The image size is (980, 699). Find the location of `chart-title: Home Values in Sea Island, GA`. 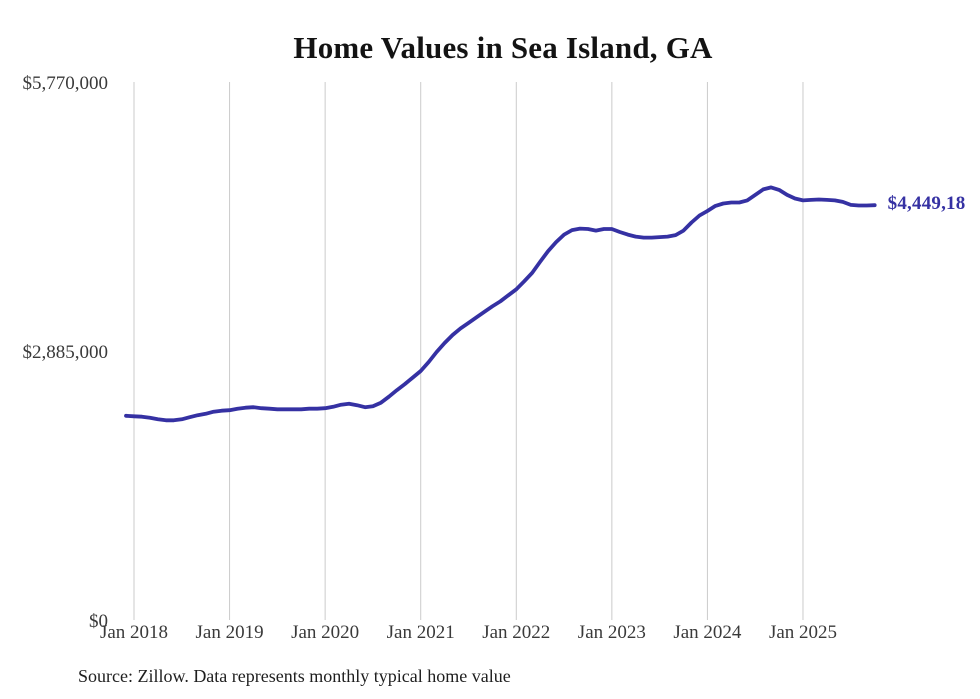

chart-title: Home Values in Sea Island, GA is located at coordinates (503, 47).